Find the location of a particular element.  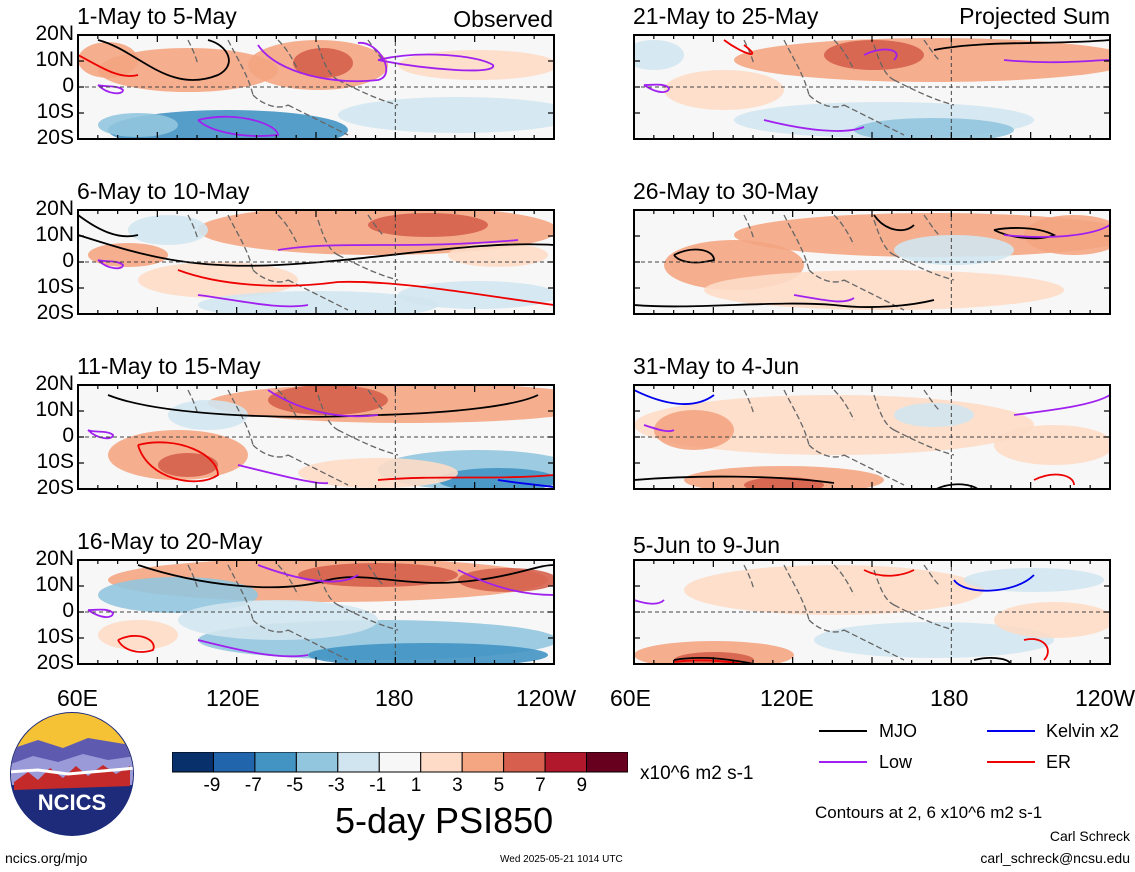

panel-4-title: 16-May to 20-May is located at coordinates (170, 541).